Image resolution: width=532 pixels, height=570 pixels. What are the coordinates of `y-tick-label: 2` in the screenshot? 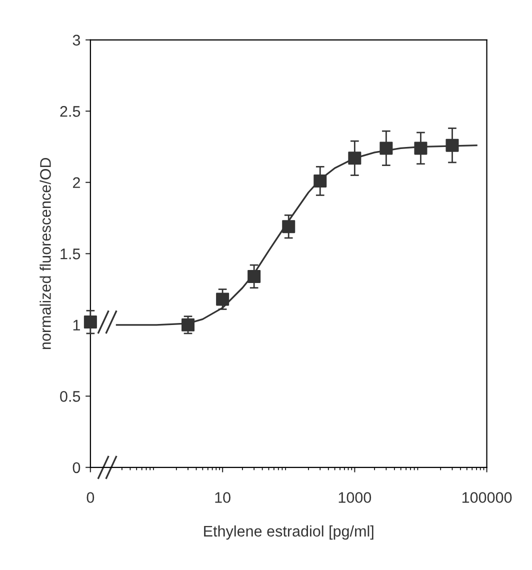 It's located at (76, 182).